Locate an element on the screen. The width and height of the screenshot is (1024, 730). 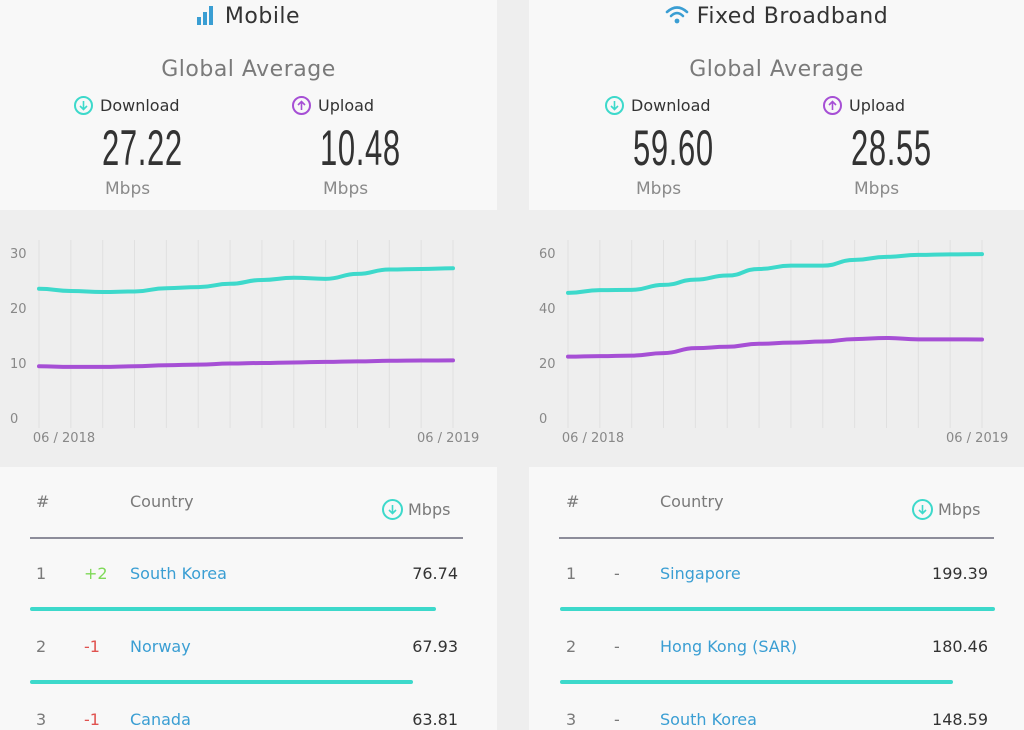
mobile-speed-chart-svg: 0 10 20 30 06 / 2018 06 / 2019 is located at coordinates (244, 343).